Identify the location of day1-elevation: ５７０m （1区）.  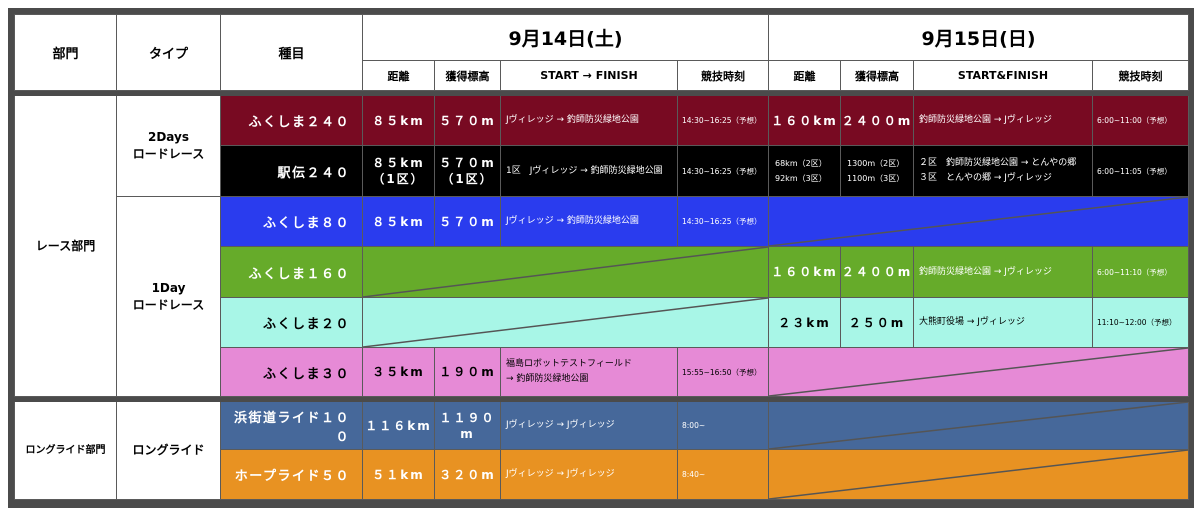
(467, 171).